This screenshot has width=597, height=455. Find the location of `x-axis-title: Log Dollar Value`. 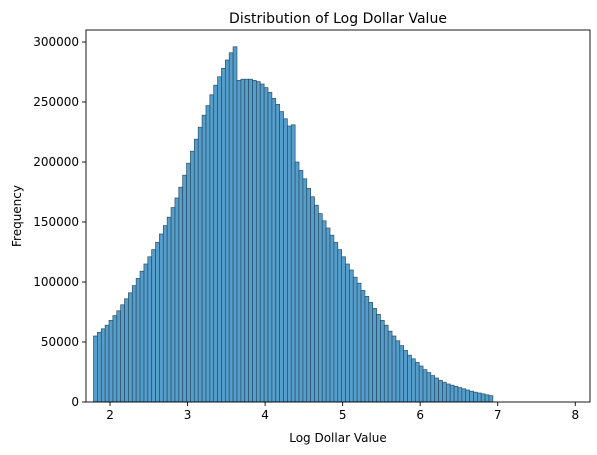

x-axis-title: Log Dollar Value is located at coordinates (338, 438).